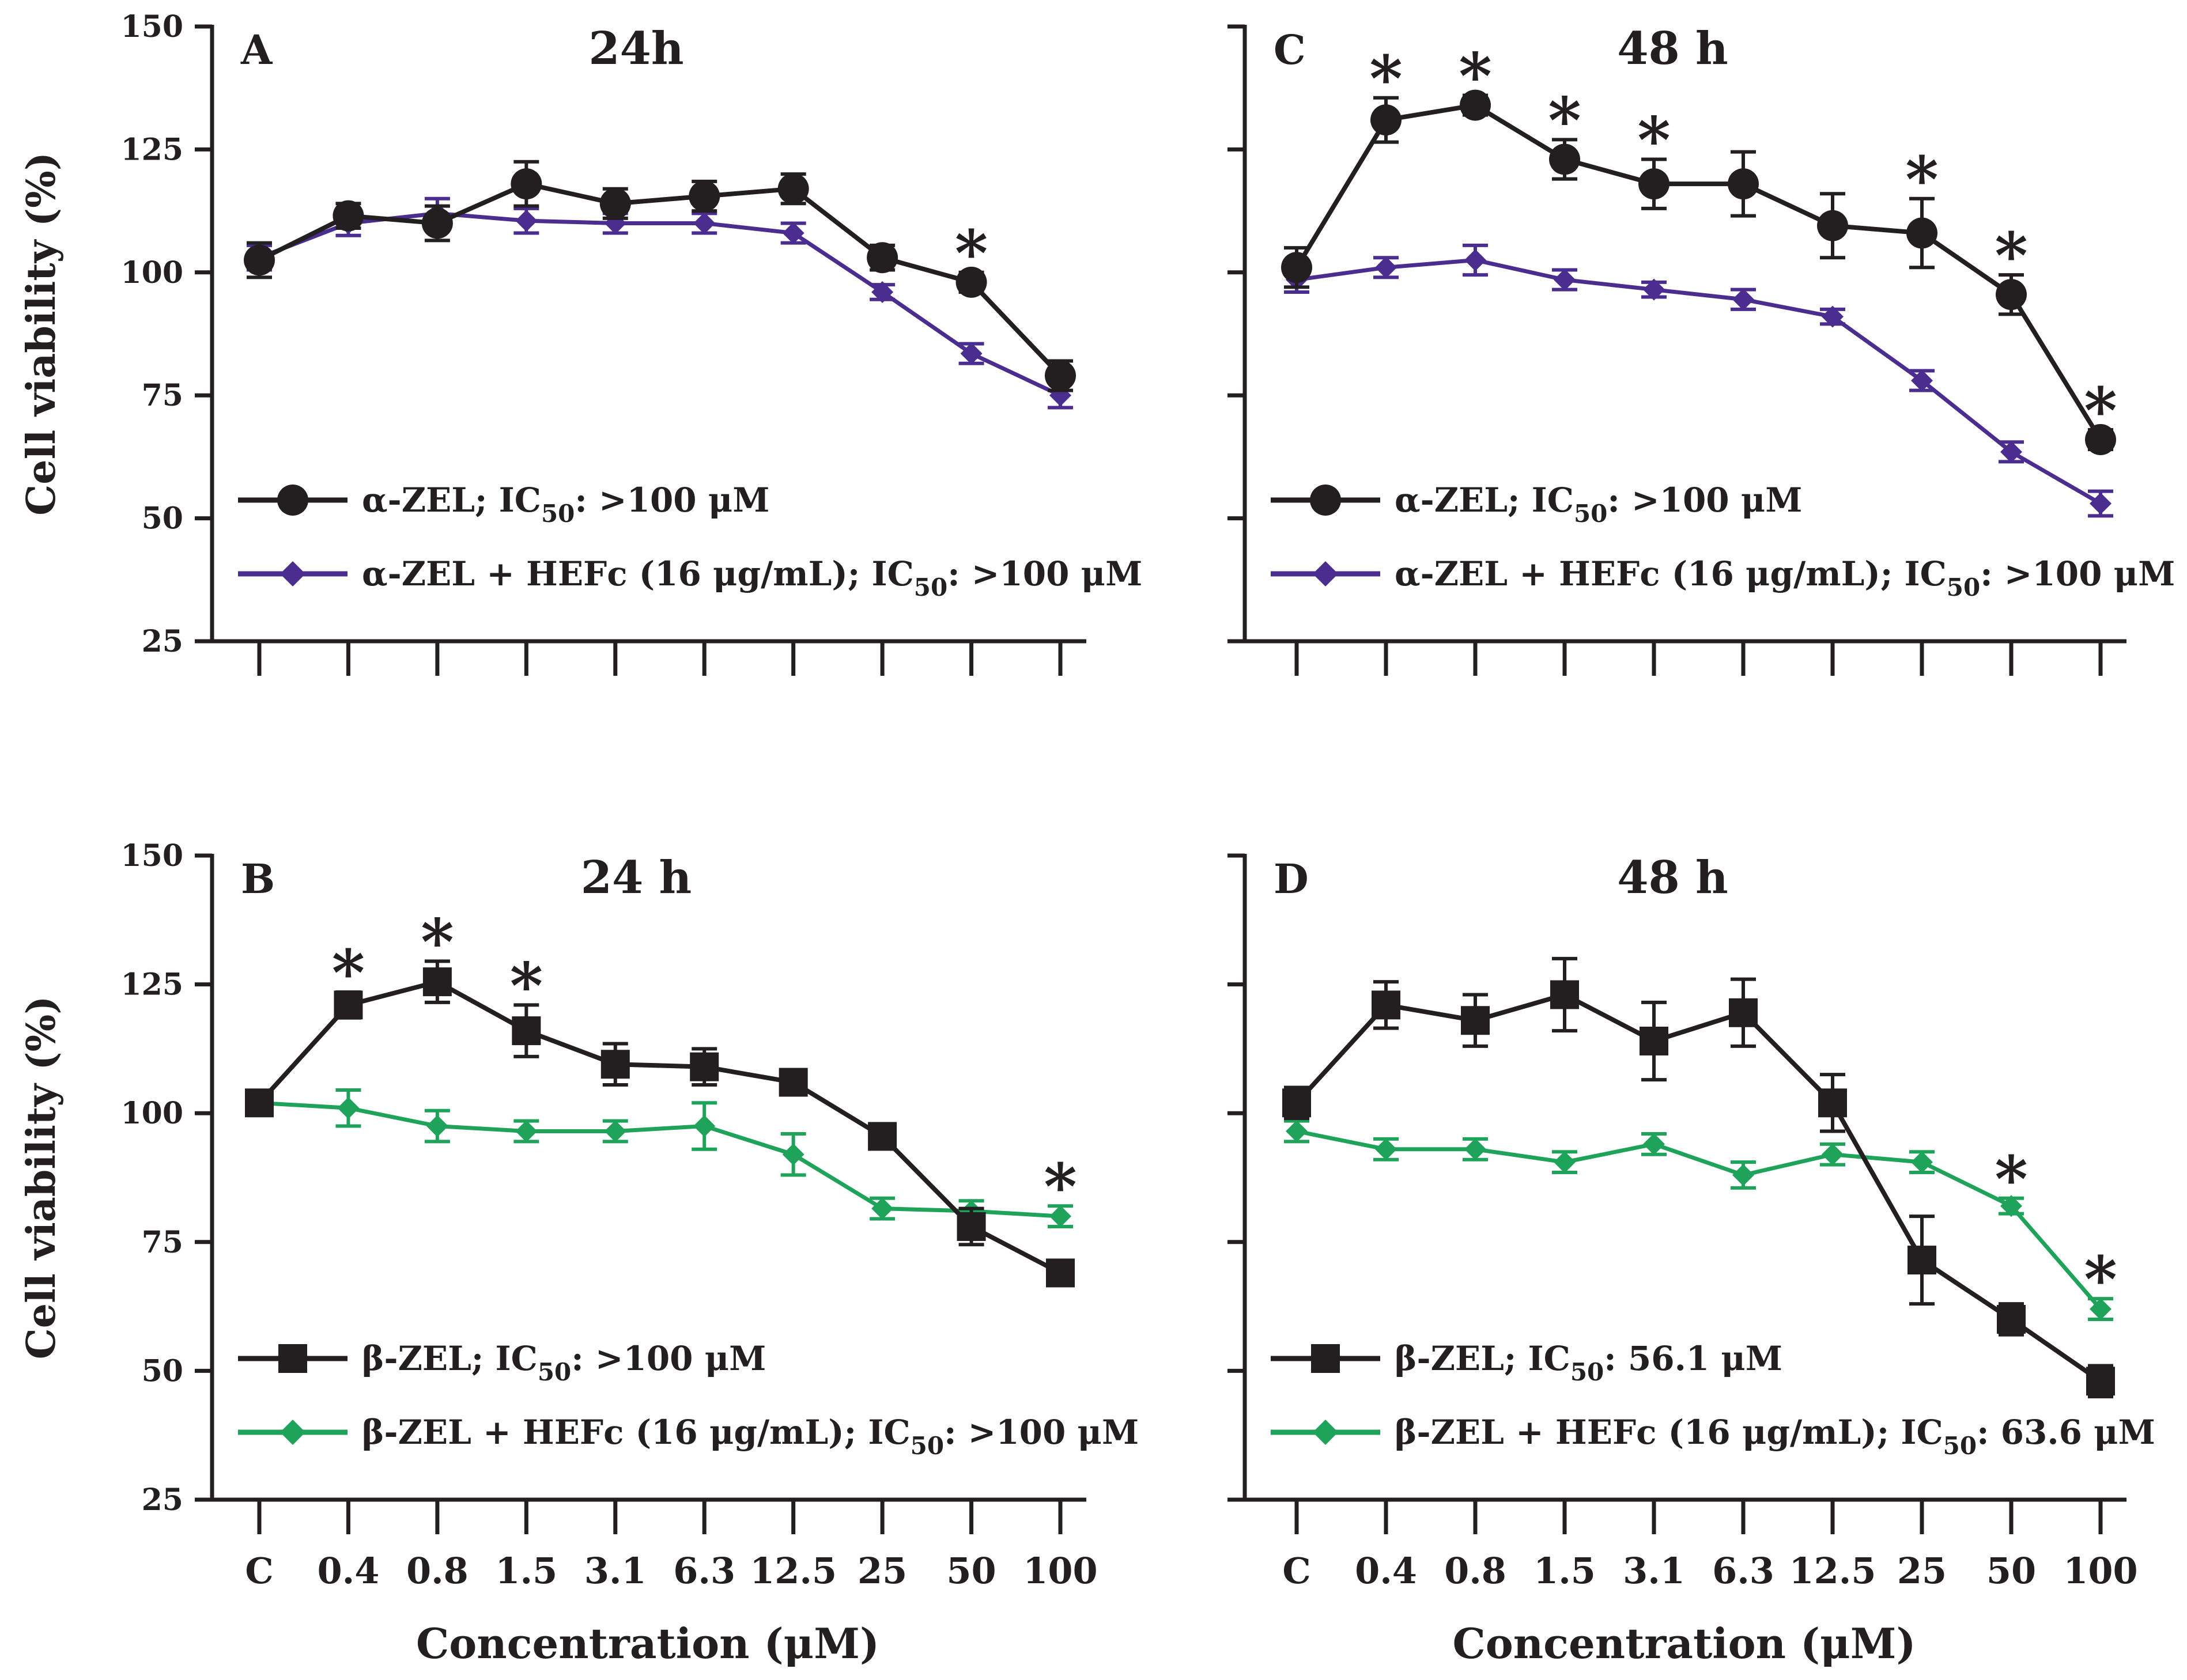 This screenshot has height=1680, width=2187. I want to click on panel-label: C, so click(1290, 50).